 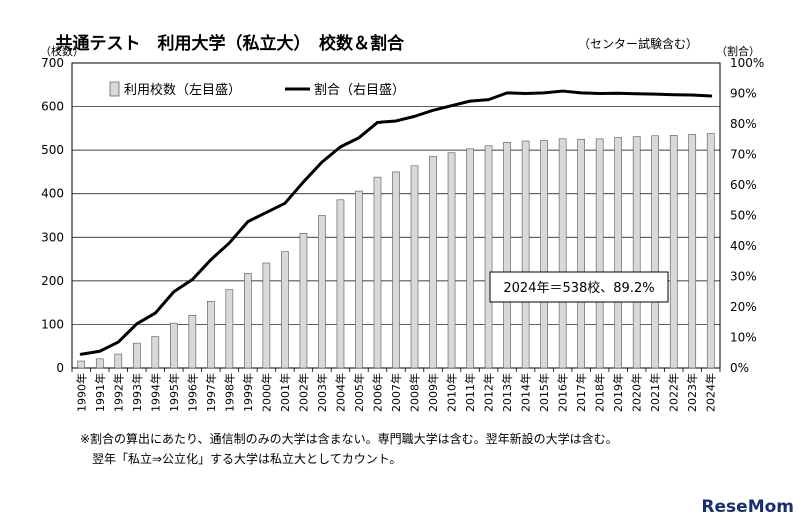 What do you see at coordinates (174, 392) in the screenshot?
I see `x-tick-label: 1995年` at bounding box center [174, 392].